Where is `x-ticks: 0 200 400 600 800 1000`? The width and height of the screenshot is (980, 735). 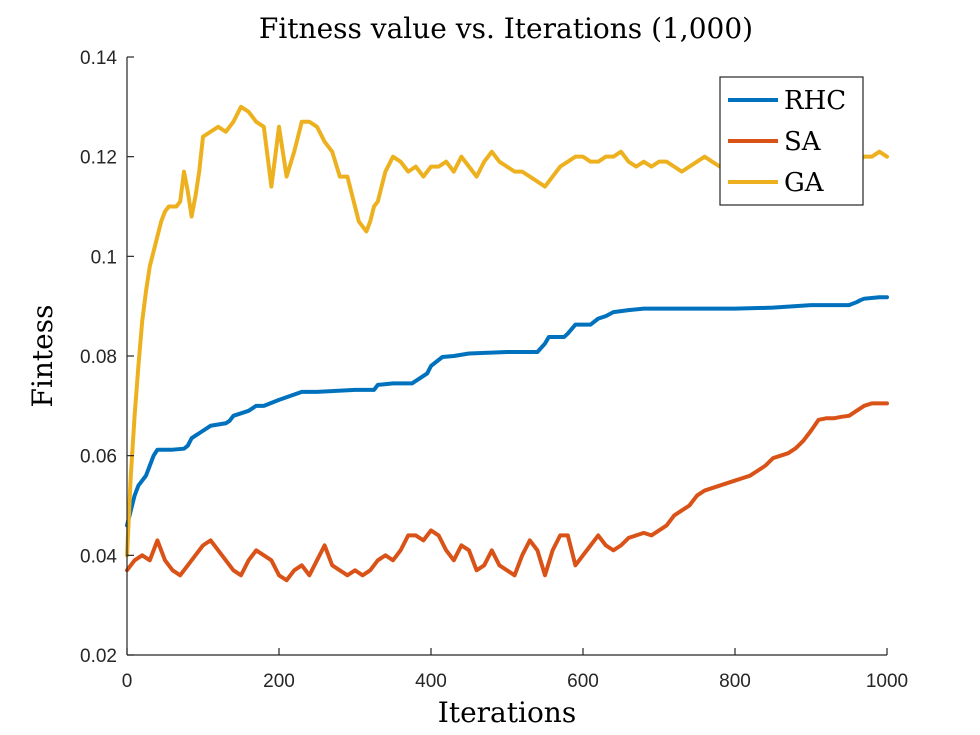
x-ticks: 0 200 400 600 800 1000 is located at coordinates (515, 670).